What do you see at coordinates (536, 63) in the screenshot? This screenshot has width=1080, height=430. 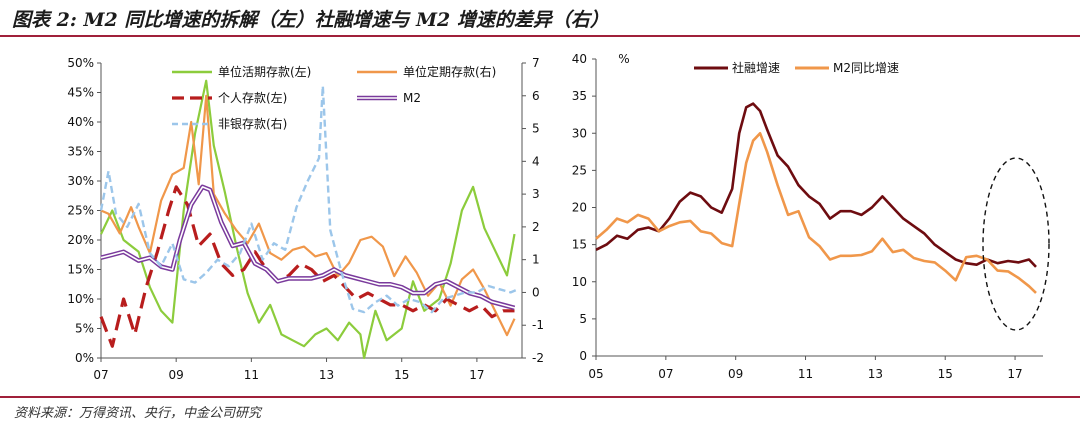 I see `right-y-tick-label: 7` at bounding box center [536, 63].